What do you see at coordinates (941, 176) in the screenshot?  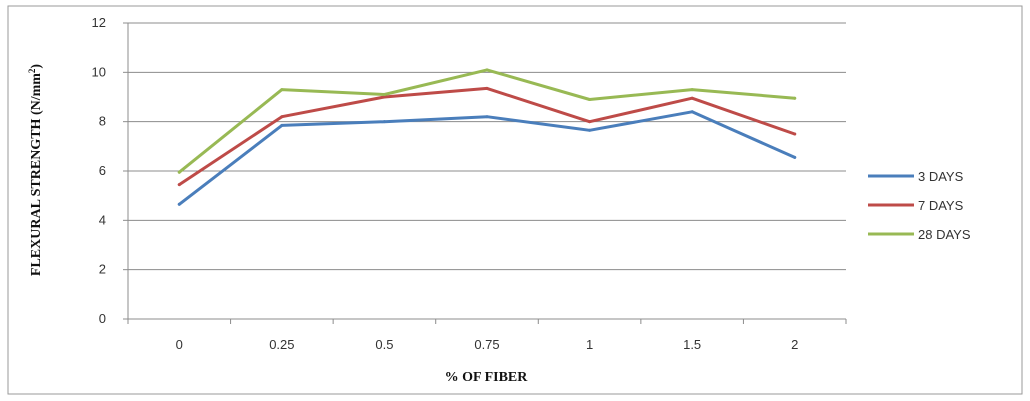 I see `legend-label-0: 3 DAYS` at bounding box center [941, 176].